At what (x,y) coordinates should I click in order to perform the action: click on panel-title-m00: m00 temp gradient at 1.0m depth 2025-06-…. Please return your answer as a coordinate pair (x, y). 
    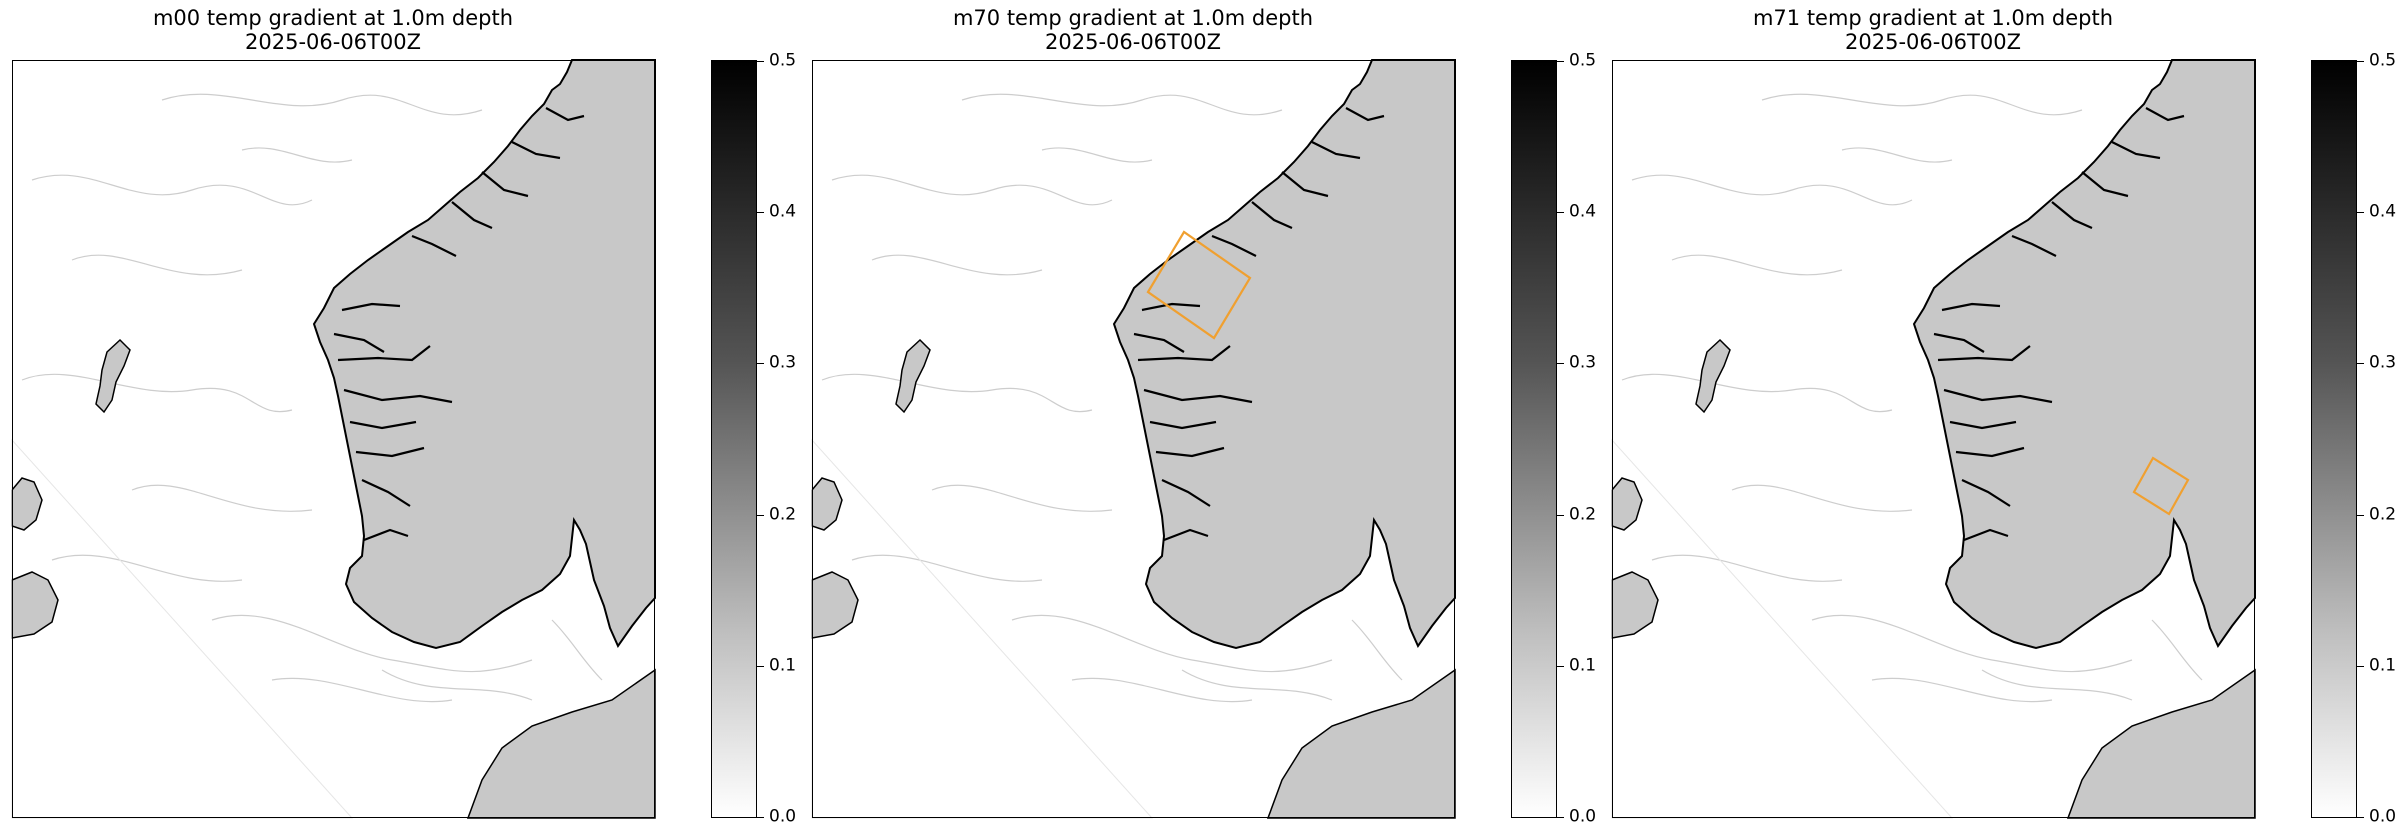
    Looking at the image, I should click on (333, 30).